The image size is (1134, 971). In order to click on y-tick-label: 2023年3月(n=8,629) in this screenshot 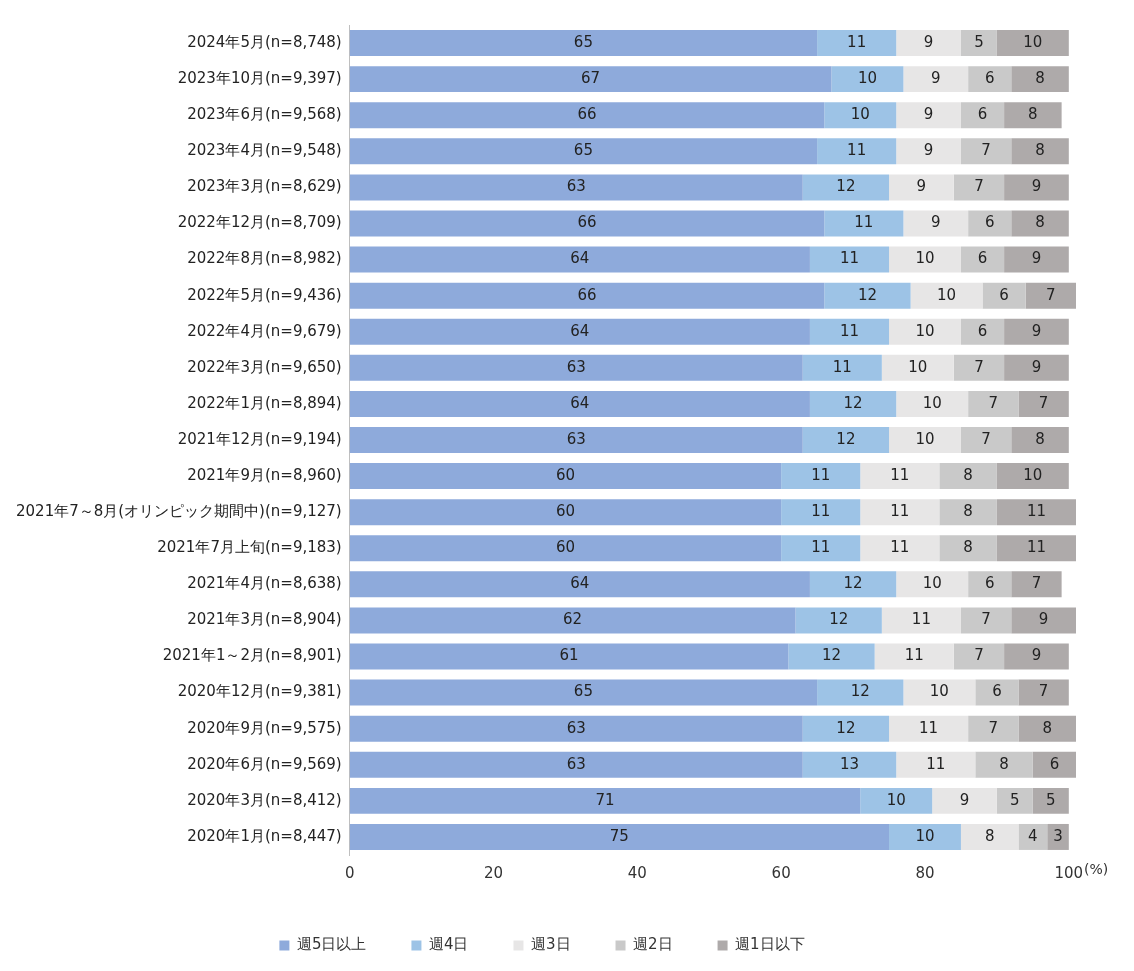, I will do `click(264, 186)`.